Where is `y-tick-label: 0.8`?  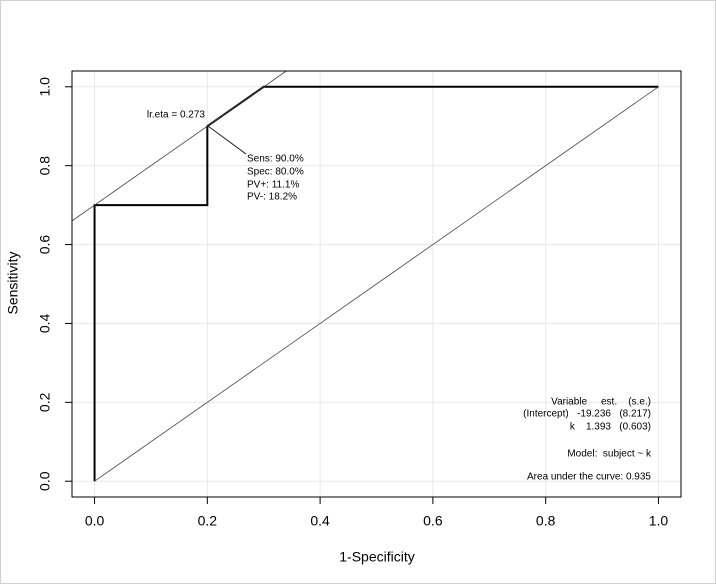 y-tick-label: 0.8 is located at coordinates (45, 166).